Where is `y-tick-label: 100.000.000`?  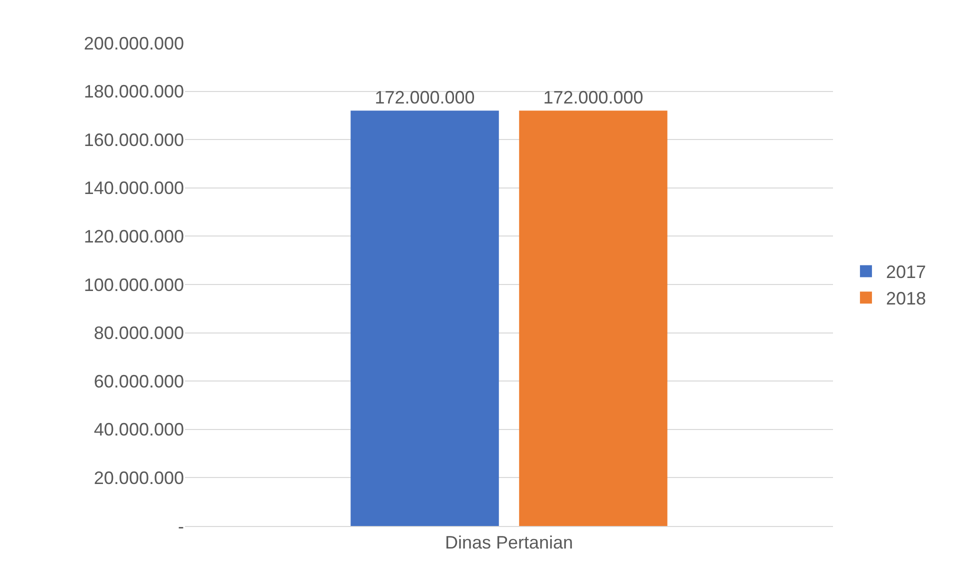 y-tick-label: 100.000.000 is located at coordinates (134, 284).